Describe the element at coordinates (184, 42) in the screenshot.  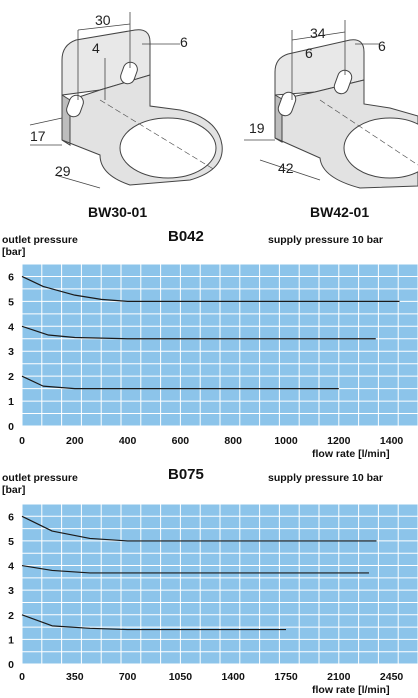
I see `bw30-dim-slot-gap: 6` at that location.